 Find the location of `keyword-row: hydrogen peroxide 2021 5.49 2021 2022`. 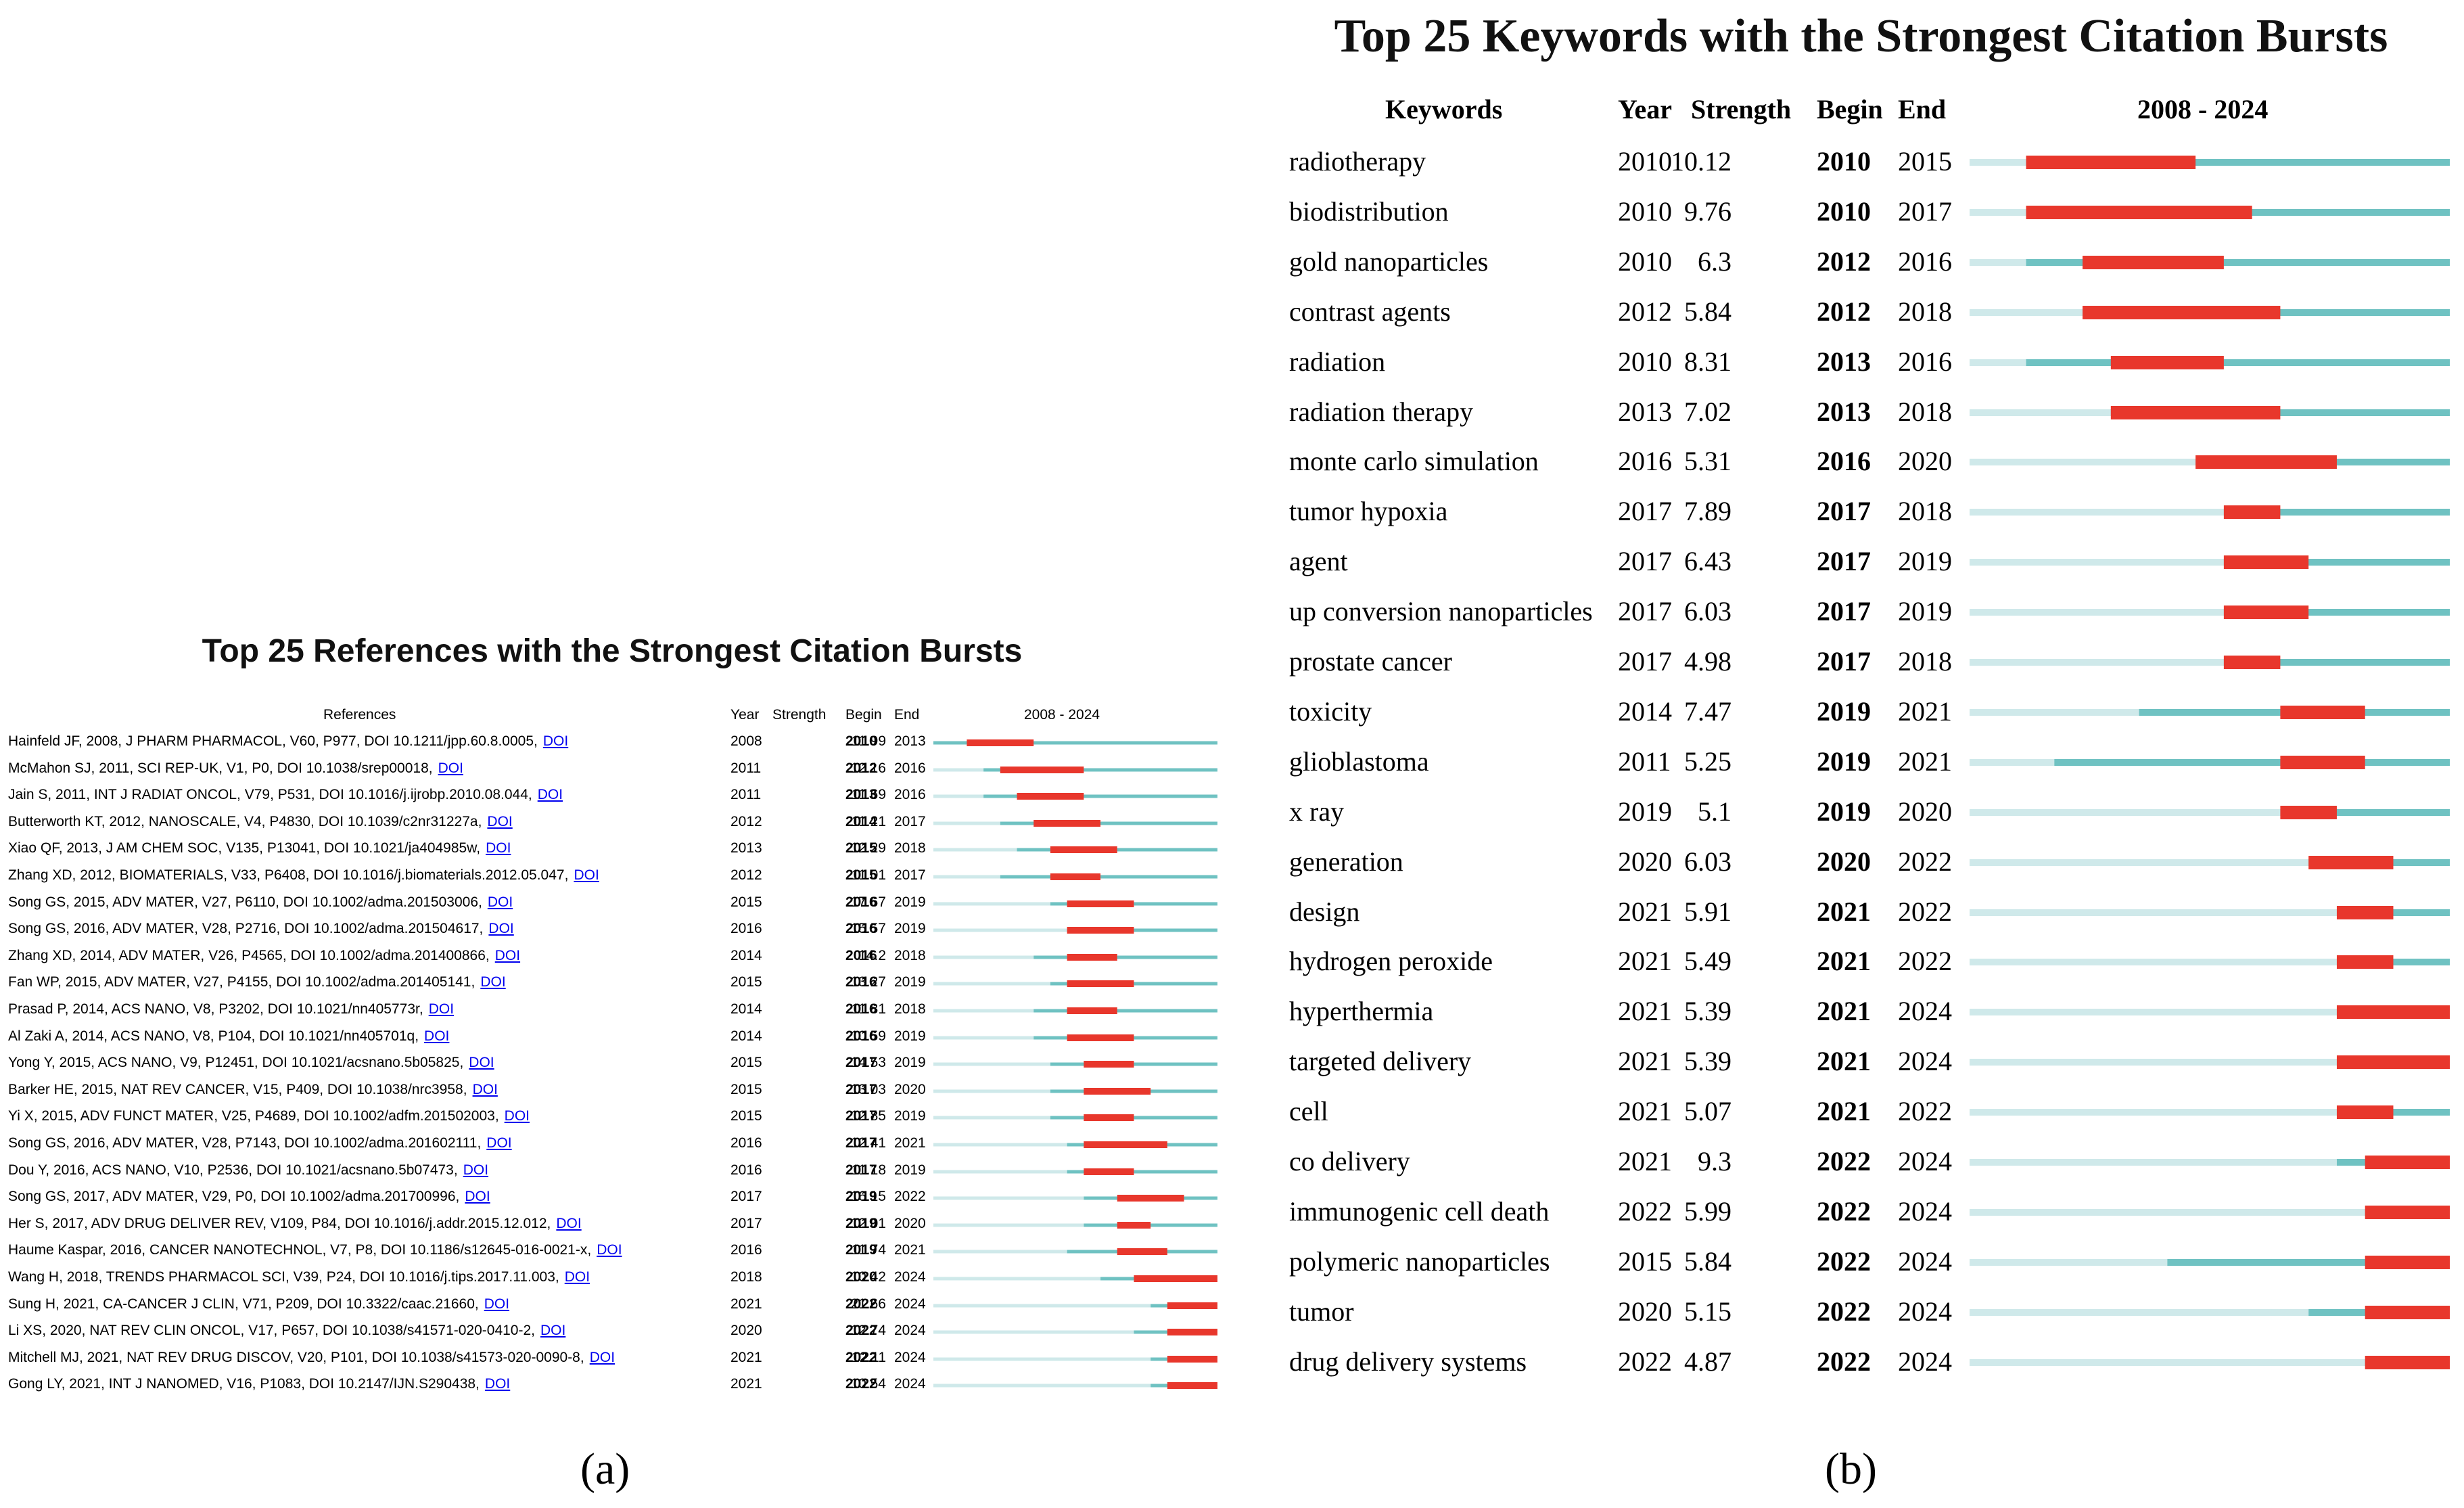

keyword-row: hydrogen peroxide 2021 5.49 2021 2022 is located at coordinates (1861, 962).